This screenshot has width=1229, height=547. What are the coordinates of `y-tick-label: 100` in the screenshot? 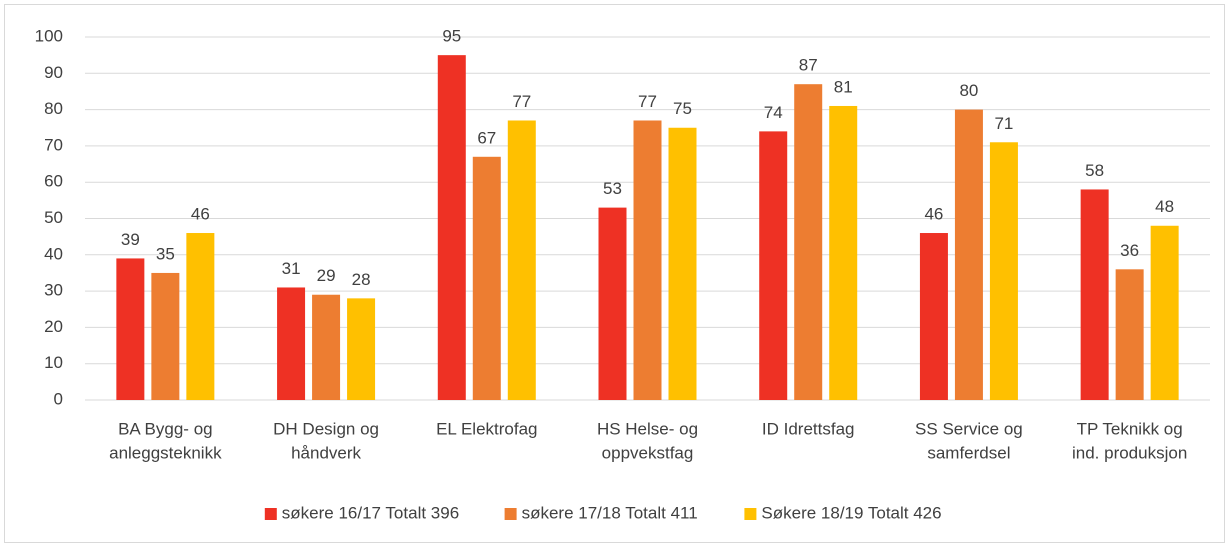 It's located at (49, 35).